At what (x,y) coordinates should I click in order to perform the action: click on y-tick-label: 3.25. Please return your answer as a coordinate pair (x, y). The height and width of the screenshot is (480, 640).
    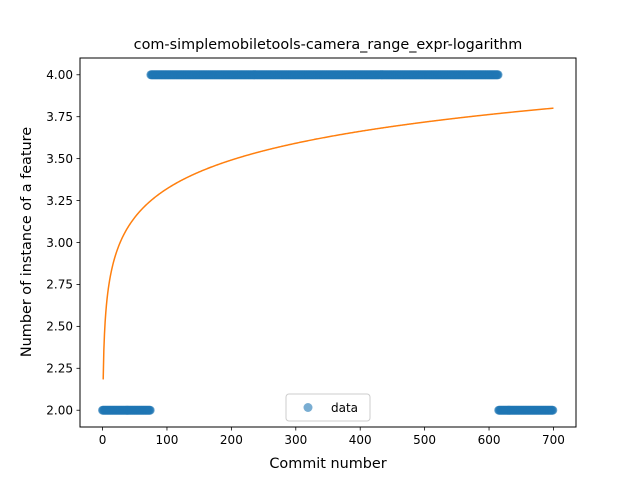
    Looking at the image, I should click on (59, 201).